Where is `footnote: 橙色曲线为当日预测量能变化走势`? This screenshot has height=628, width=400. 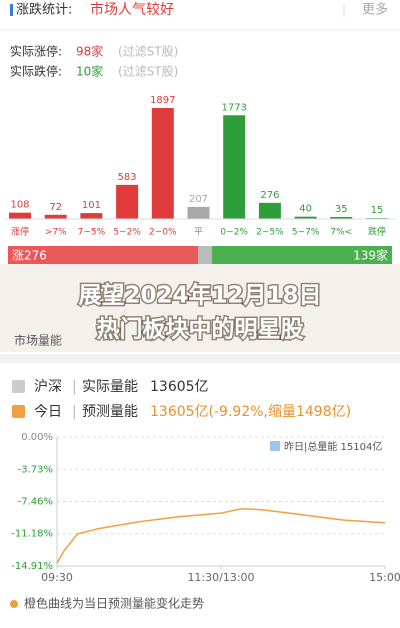 footnote: 橙色曲线为当日预测量能变化走势 is located at coordinates (114, 603).